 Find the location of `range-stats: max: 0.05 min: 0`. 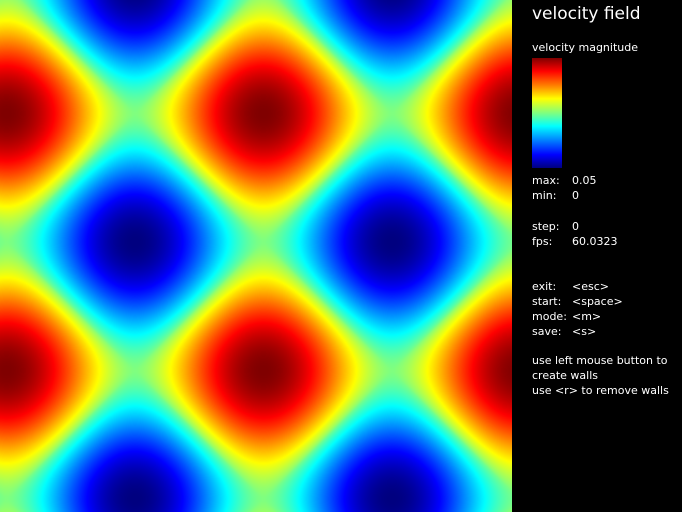

range-stats: max: 0.05 min: 0 is located at coordinates (564, 188).